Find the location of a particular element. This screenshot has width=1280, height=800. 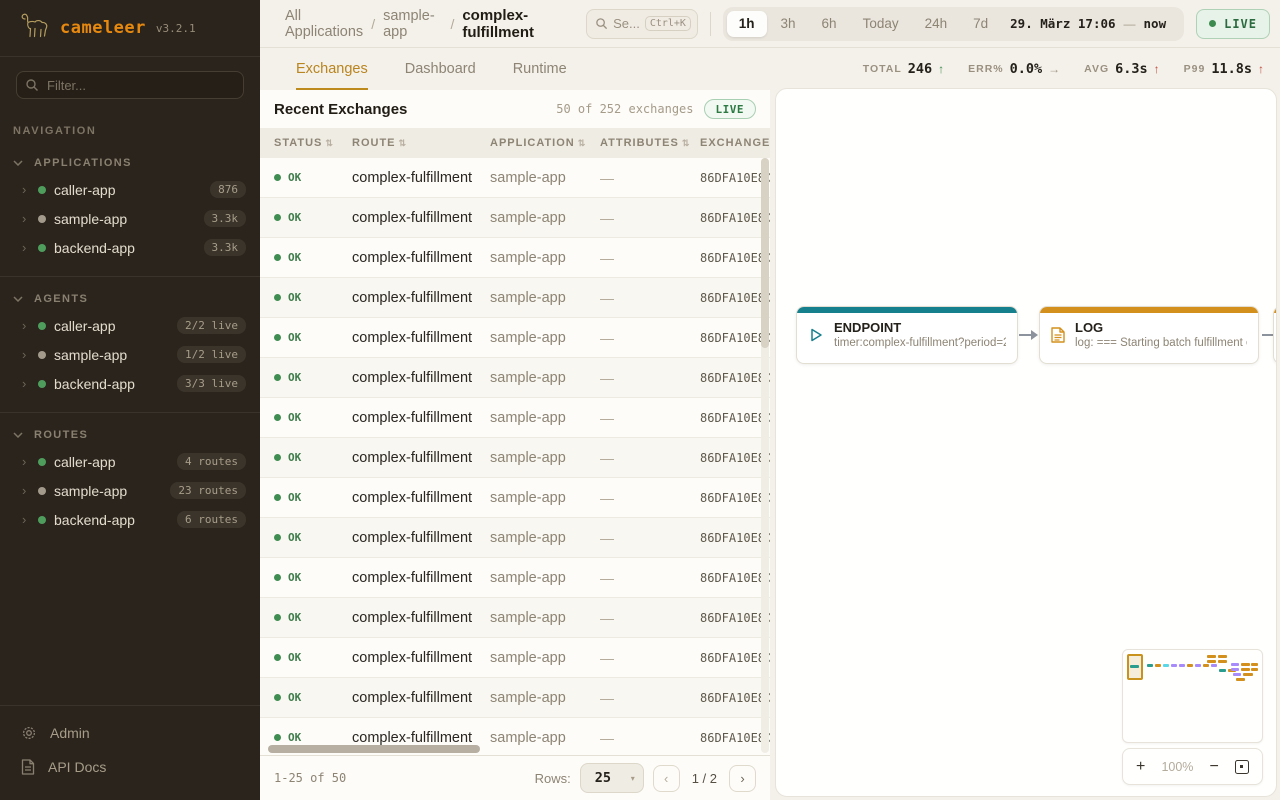

divider is located at coordinates (710, 23).